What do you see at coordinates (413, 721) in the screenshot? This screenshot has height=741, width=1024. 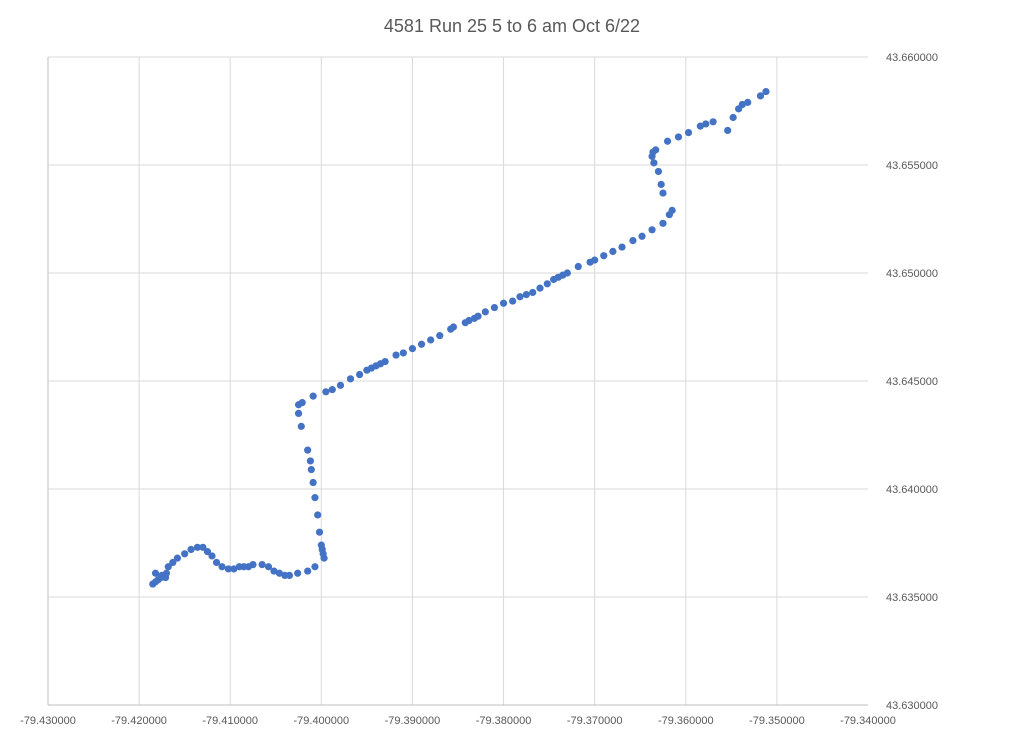 I see `x-tick-label: -79.390000` at bounding box center [413, 721].